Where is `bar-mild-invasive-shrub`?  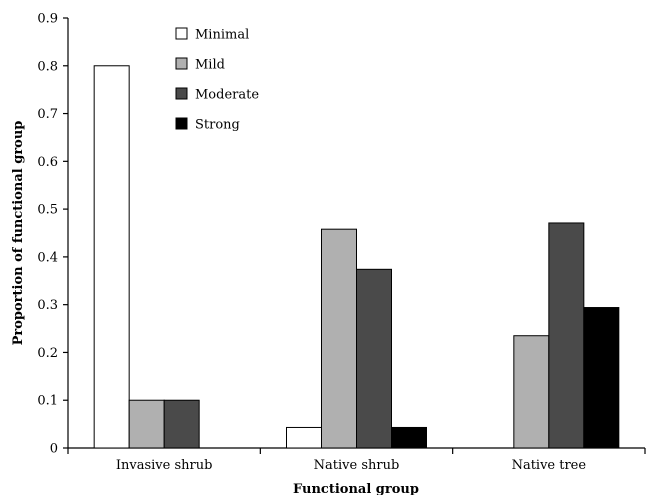
bar-mild-invasive-shrub is located at coordinates (146, 424).